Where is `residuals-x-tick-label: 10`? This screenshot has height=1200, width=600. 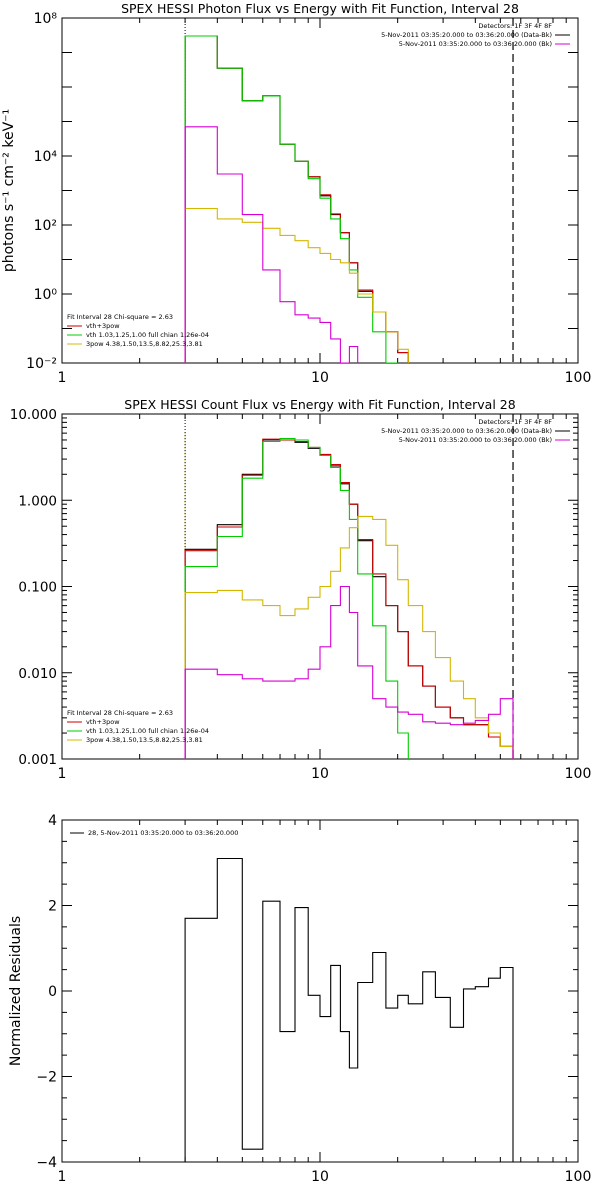
residuals-x-tick-label: 10 is located at coordinates (320, 1177).